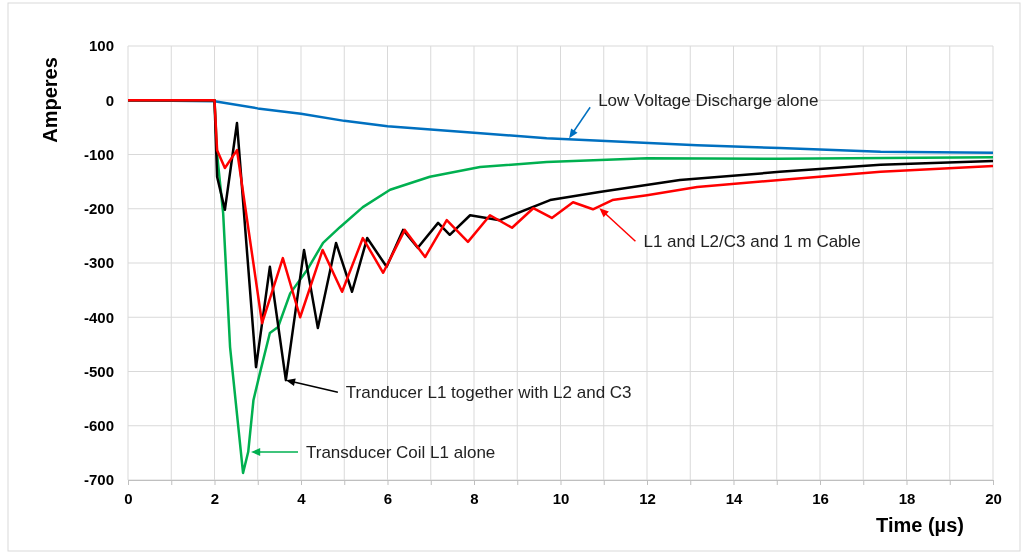 This screenshot has width=1028, height=556. I want to click on x-tick-label: 20, so click(993, 498).